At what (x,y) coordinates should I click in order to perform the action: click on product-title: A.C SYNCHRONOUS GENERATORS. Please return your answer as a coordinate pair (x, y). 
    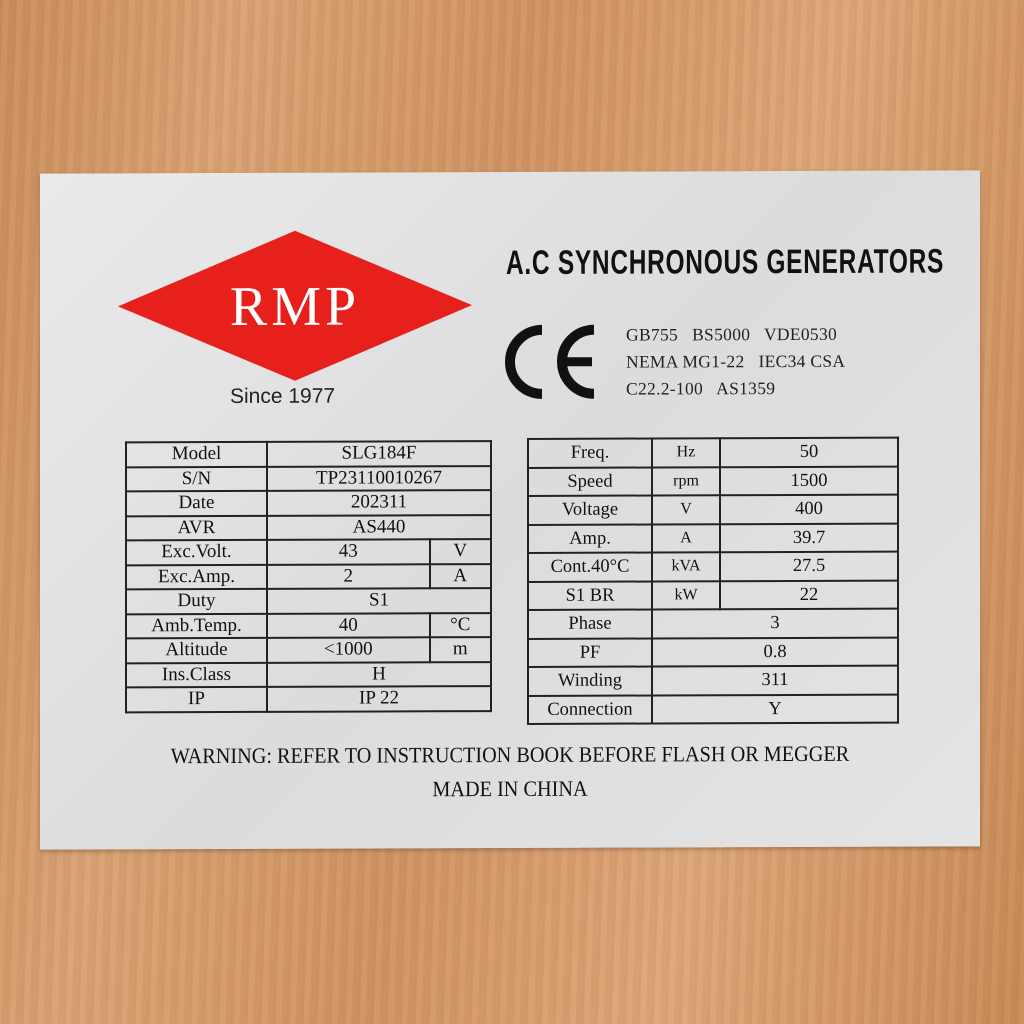
    Looking at the image, I should click on (725, 262).